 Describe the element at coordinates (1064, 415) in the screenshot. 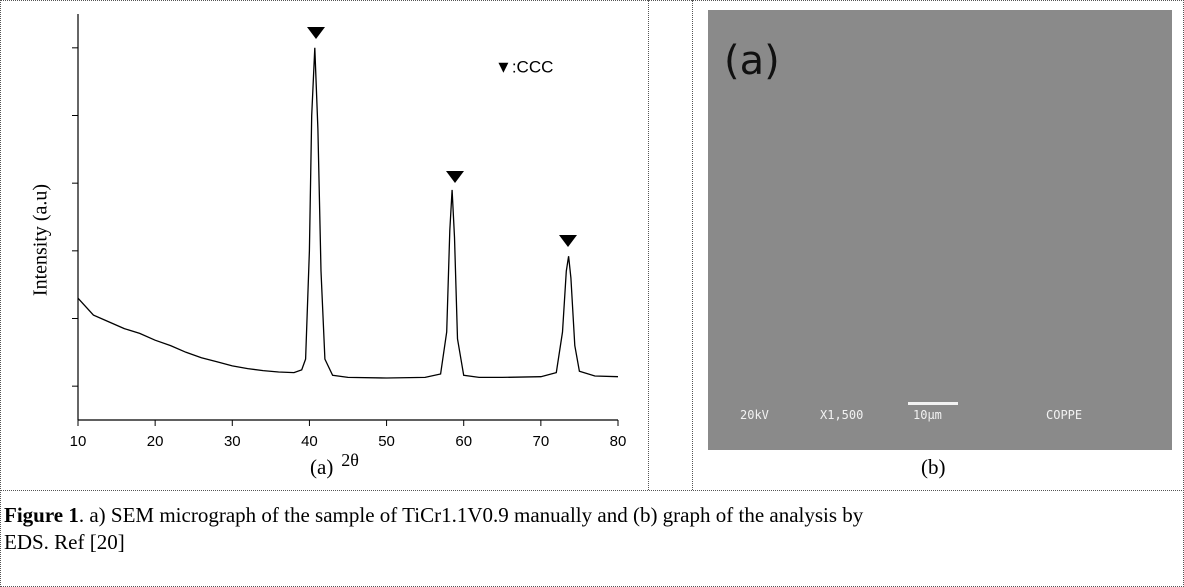

I see `sem-lab: COPPE` at that location.